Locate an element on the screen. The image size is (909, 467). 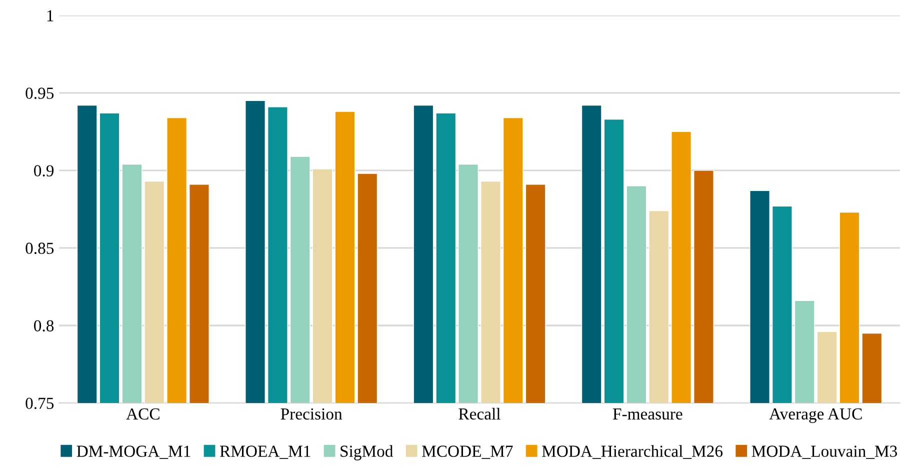
y-tick-label: 0.9 is located at coordinates (44, 170).